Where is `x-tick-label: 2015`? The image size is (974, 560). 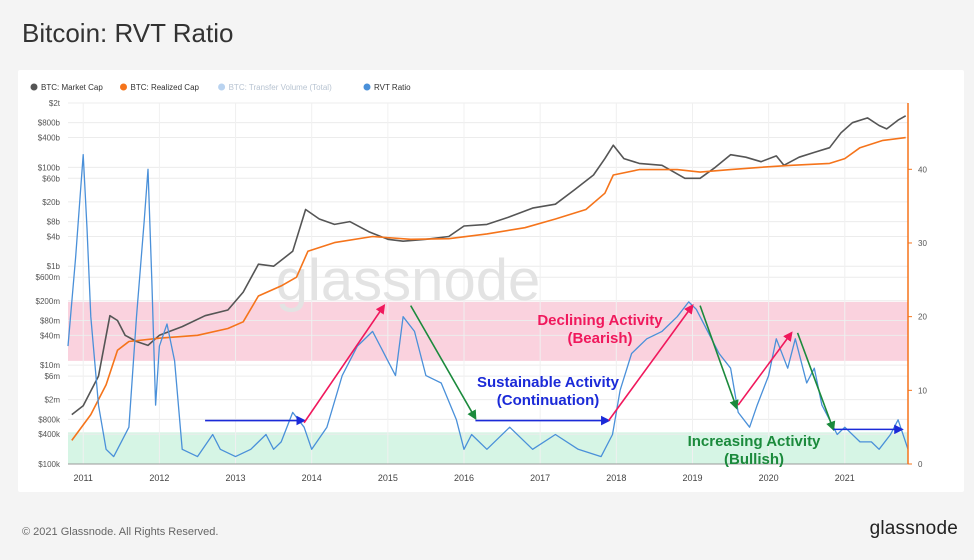
x-tick-label: 2015 is located at coordinates (388, 478).